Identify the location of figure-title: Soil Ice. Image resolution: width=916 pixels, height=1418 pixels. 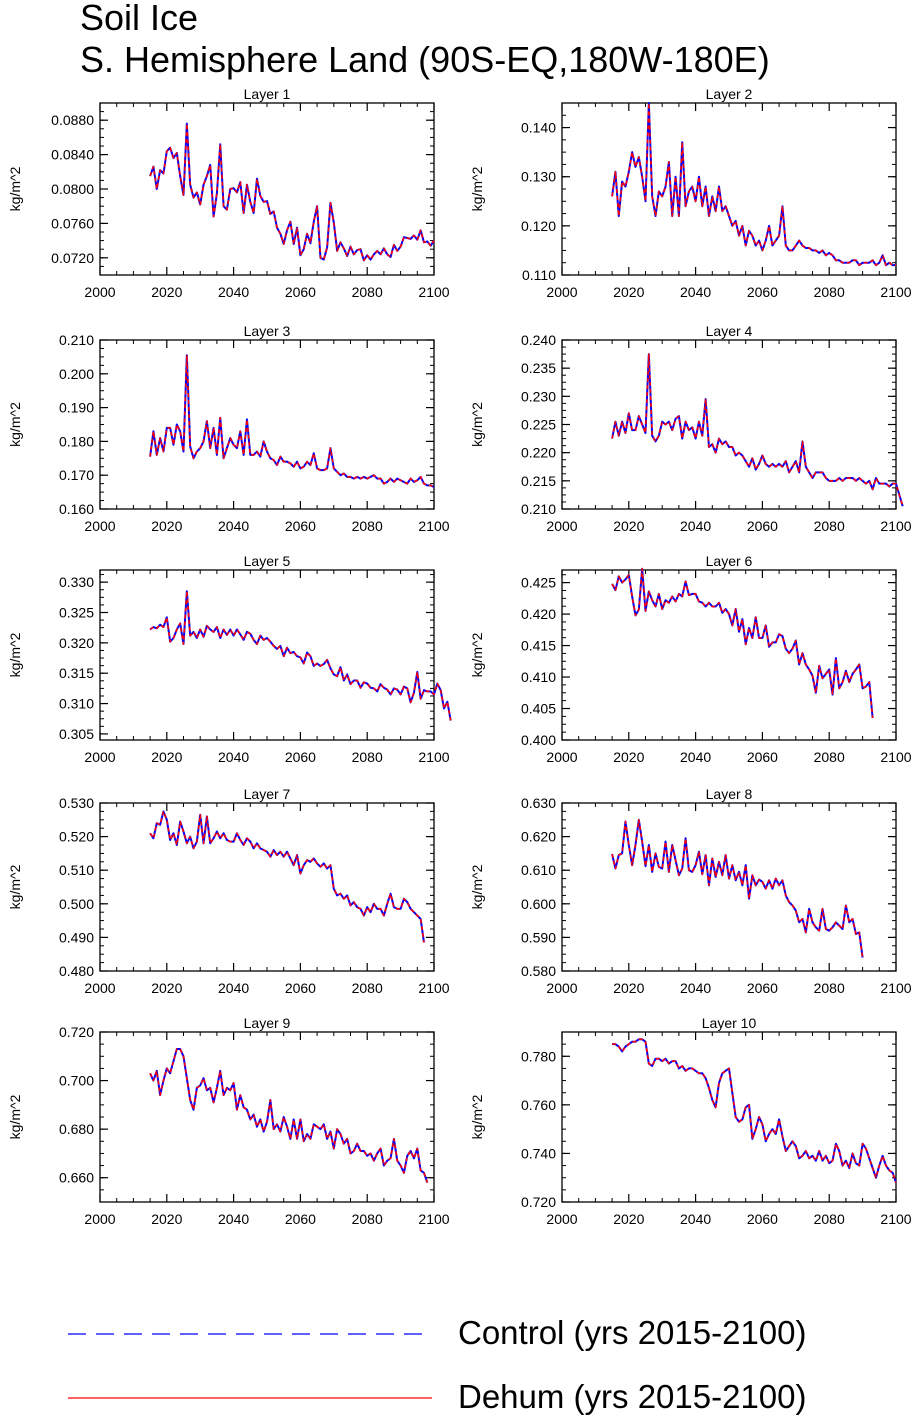
(139, 19).